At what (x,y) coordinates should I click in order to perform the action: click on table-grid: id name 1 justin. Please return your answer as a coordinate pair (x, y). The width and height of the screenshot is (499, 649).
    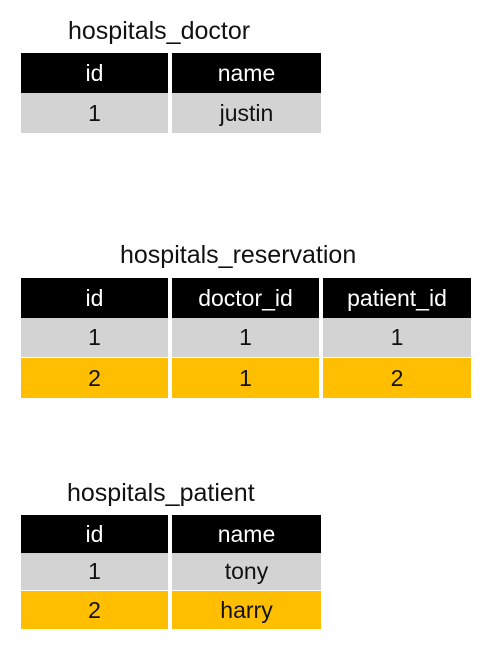
    Looking at the image, I should click on (171, 93).